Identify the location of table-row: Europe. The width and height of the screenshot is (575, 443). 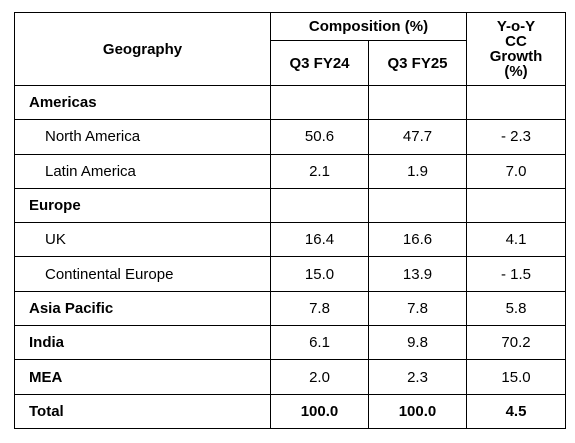
(290, 205).